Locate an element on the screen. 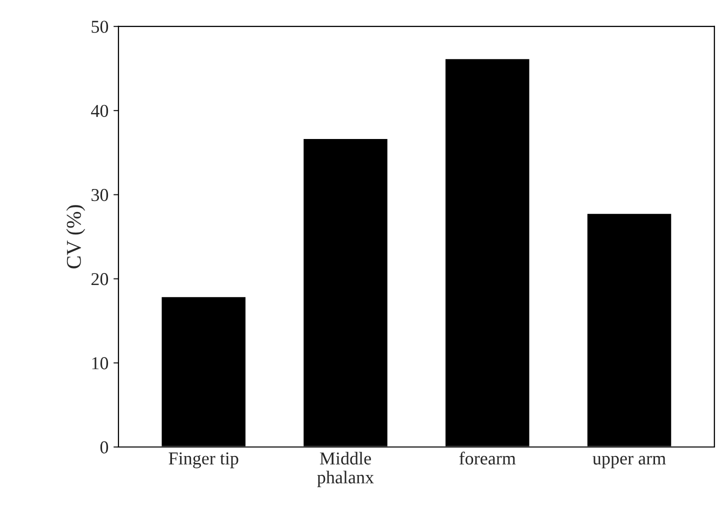 The height and width of the screenshot is (529, 718). y-tick-label: 50 is located at coordinates (100, 26).